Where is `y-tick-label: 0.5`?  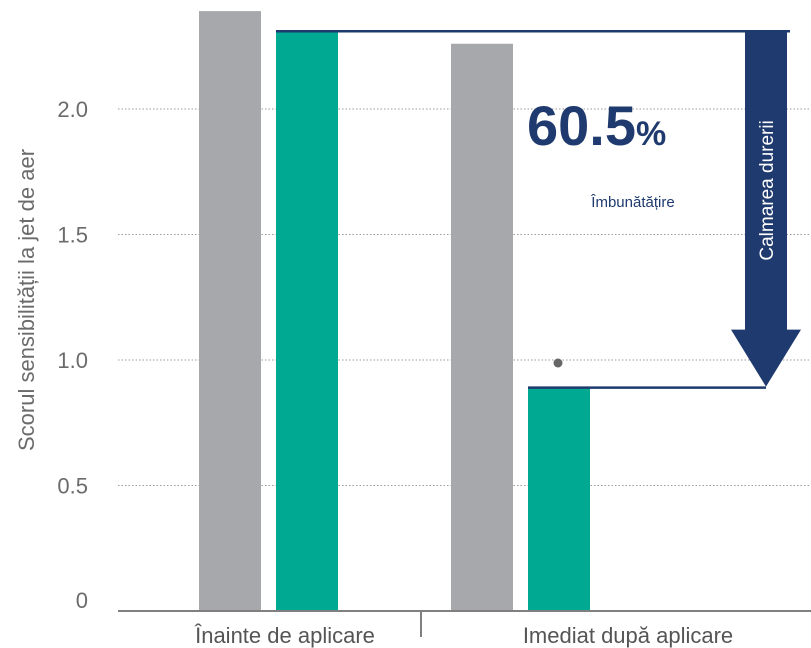 y-tick-label: 0.5 is located at coordinates (72, 486).